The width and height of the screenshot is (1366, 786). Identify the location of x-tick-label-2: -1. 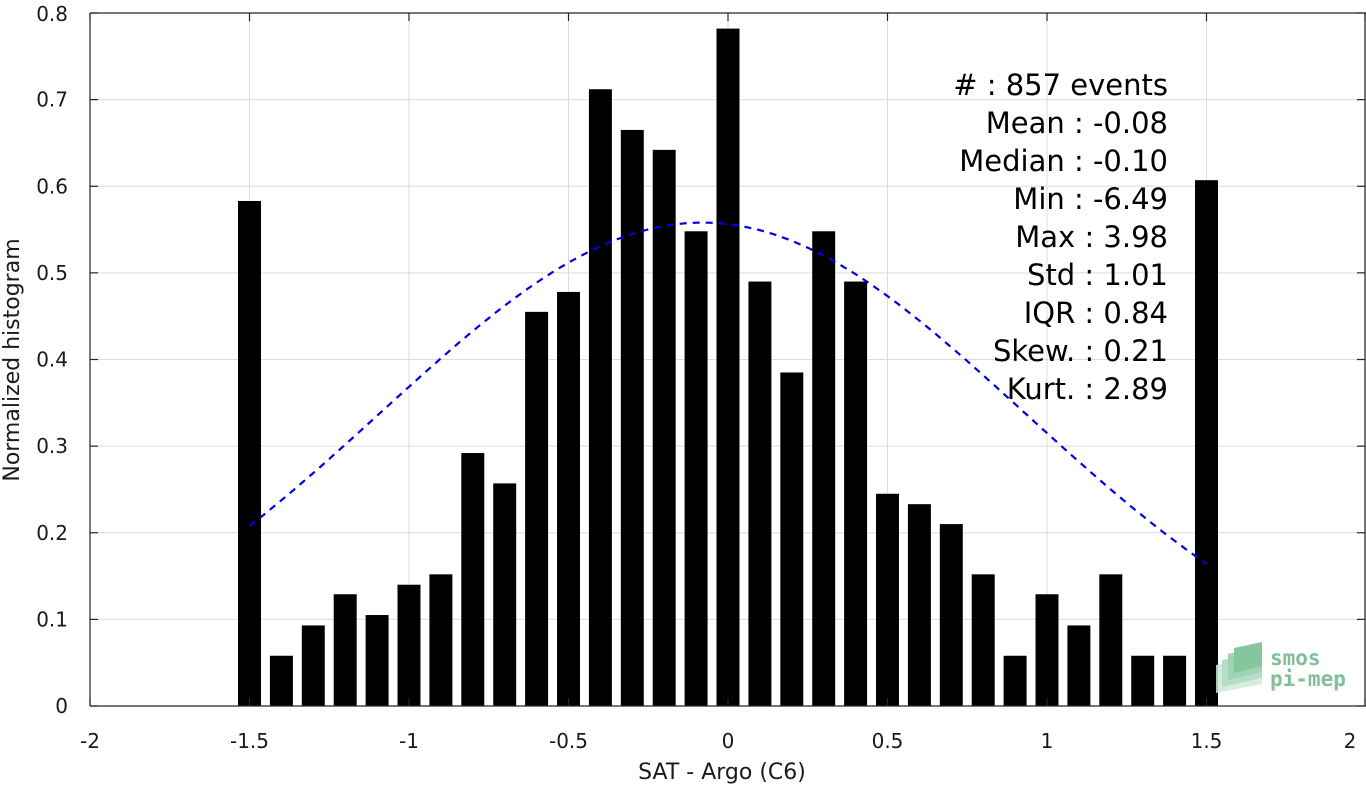
(409, 741).